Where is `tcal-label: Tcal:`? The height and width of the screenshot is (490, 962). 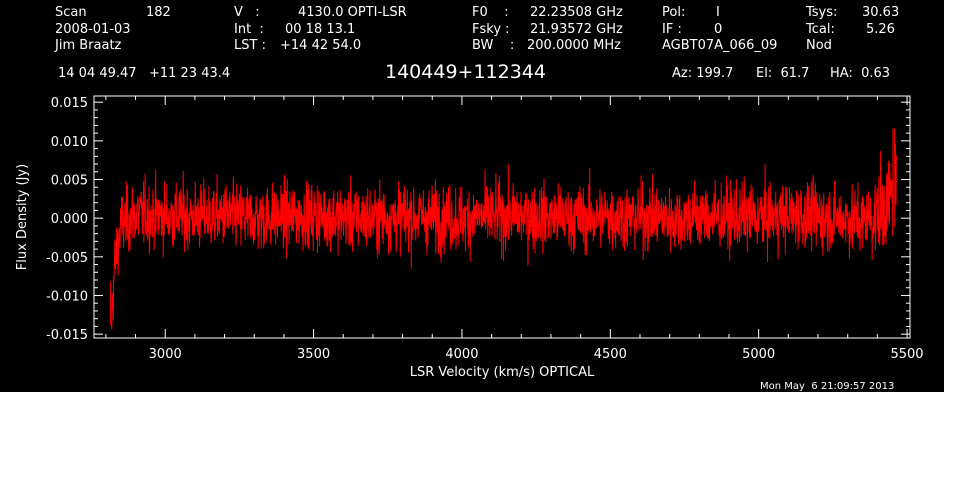
tcal-label: Tcal: is located at coordinates (820, 29).